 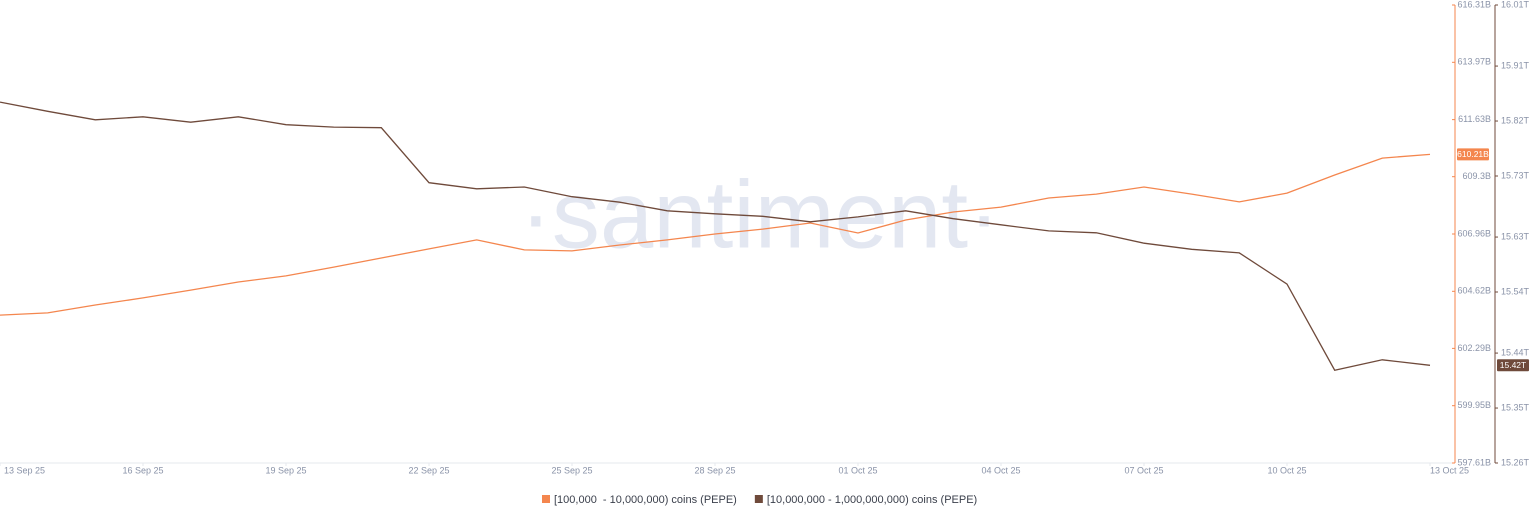 I want to click on y-tick-label: 611.63B, so click(x=1474, y=119).